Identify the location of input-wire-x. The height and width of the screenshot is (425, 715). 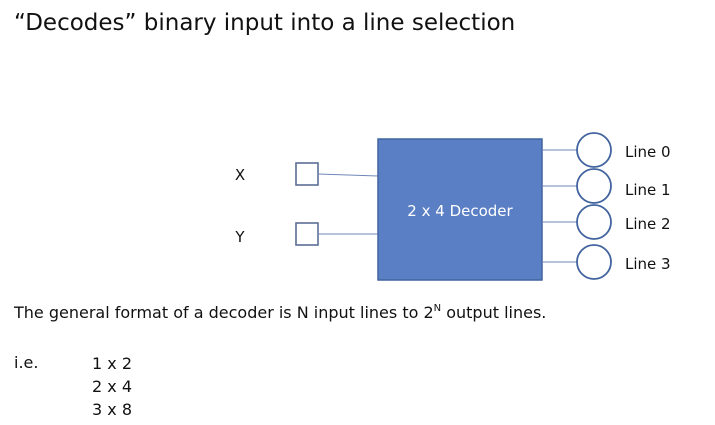
(348, 175).